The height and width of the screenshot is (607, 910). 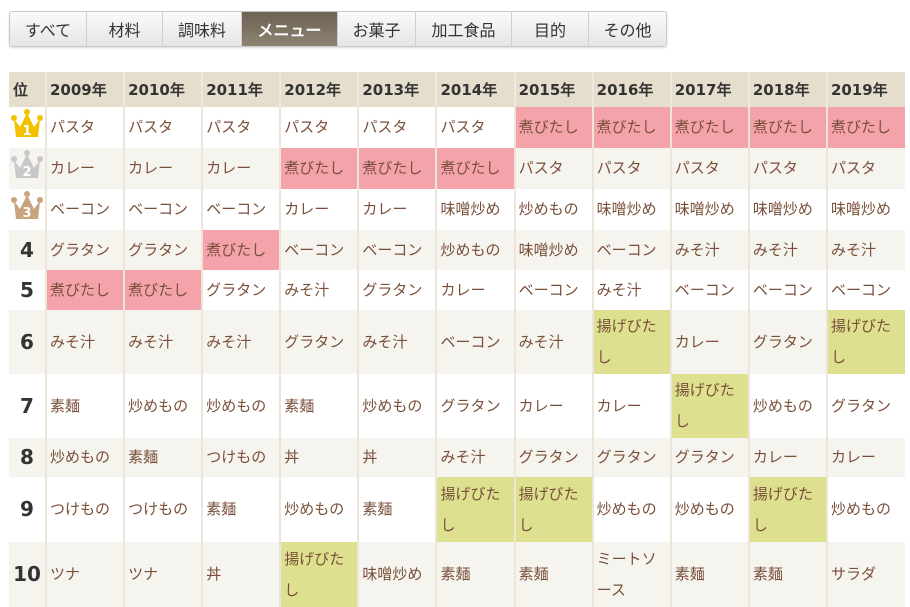 What do you see at coordinates (163, 89) in the screenshot?
I see `year-header: 2010年` at bounding box center [163, 89].